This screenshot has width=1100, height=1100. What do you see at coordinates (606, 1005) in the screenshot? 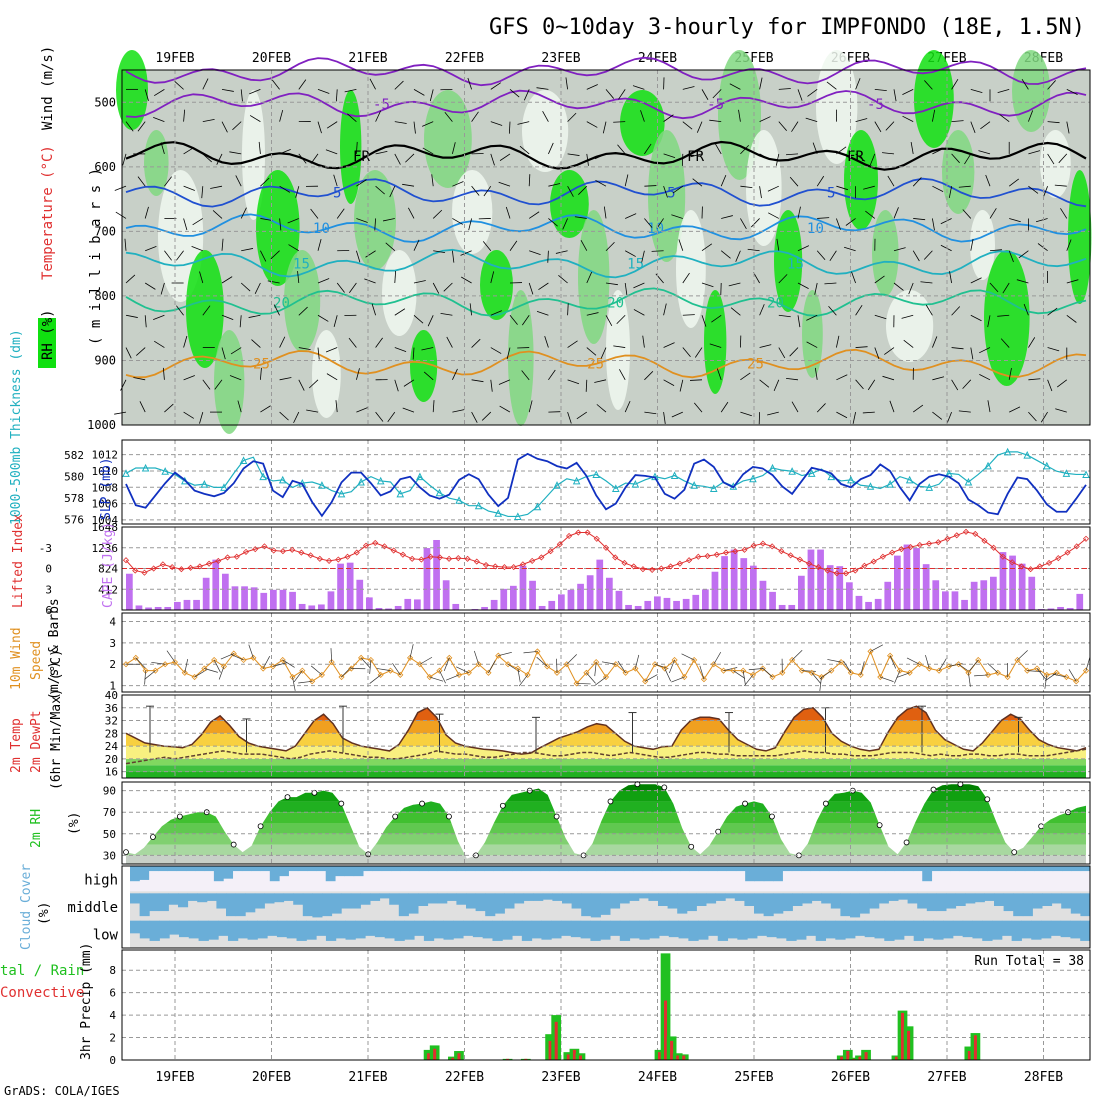
I see `panel-frame` at bounding box center [606, 1005].